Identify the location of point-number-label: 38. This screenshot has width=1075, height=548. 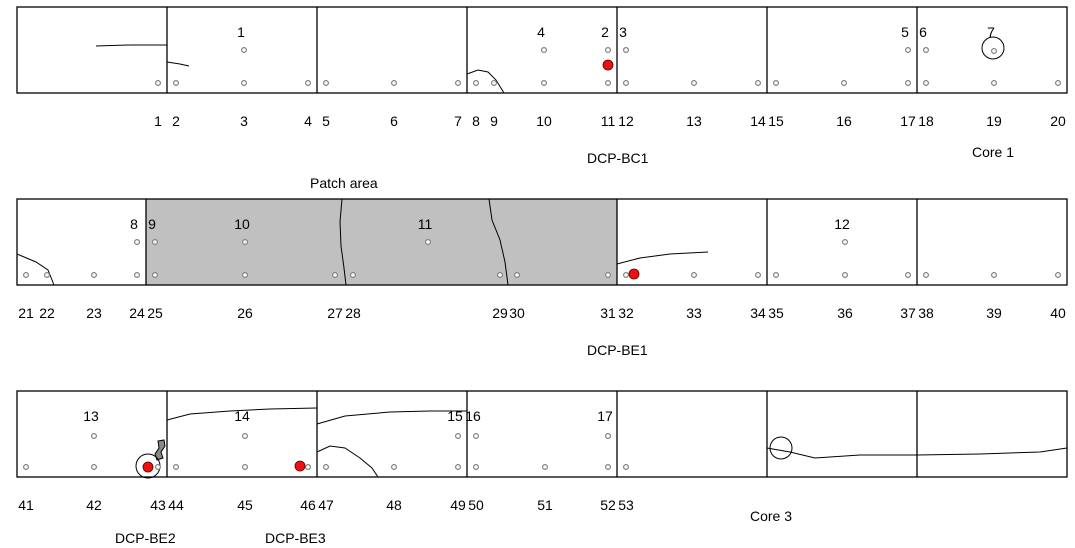
(926, 313).